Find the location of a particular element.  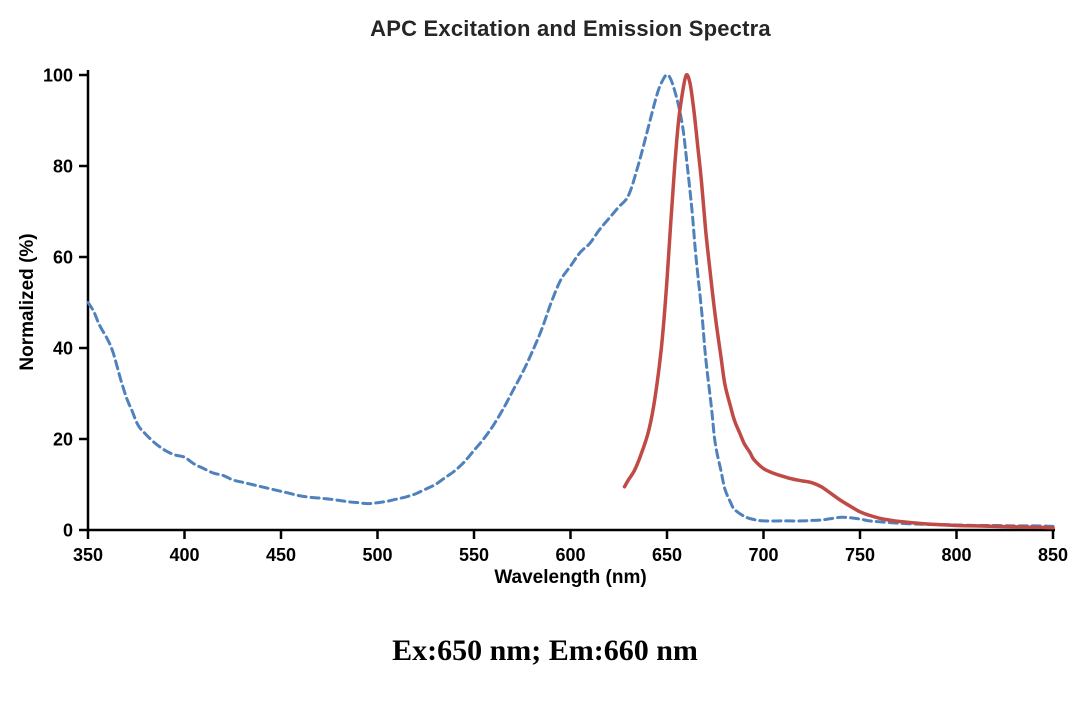

x-tick-label: 750 is located at coordinates (860, 555).